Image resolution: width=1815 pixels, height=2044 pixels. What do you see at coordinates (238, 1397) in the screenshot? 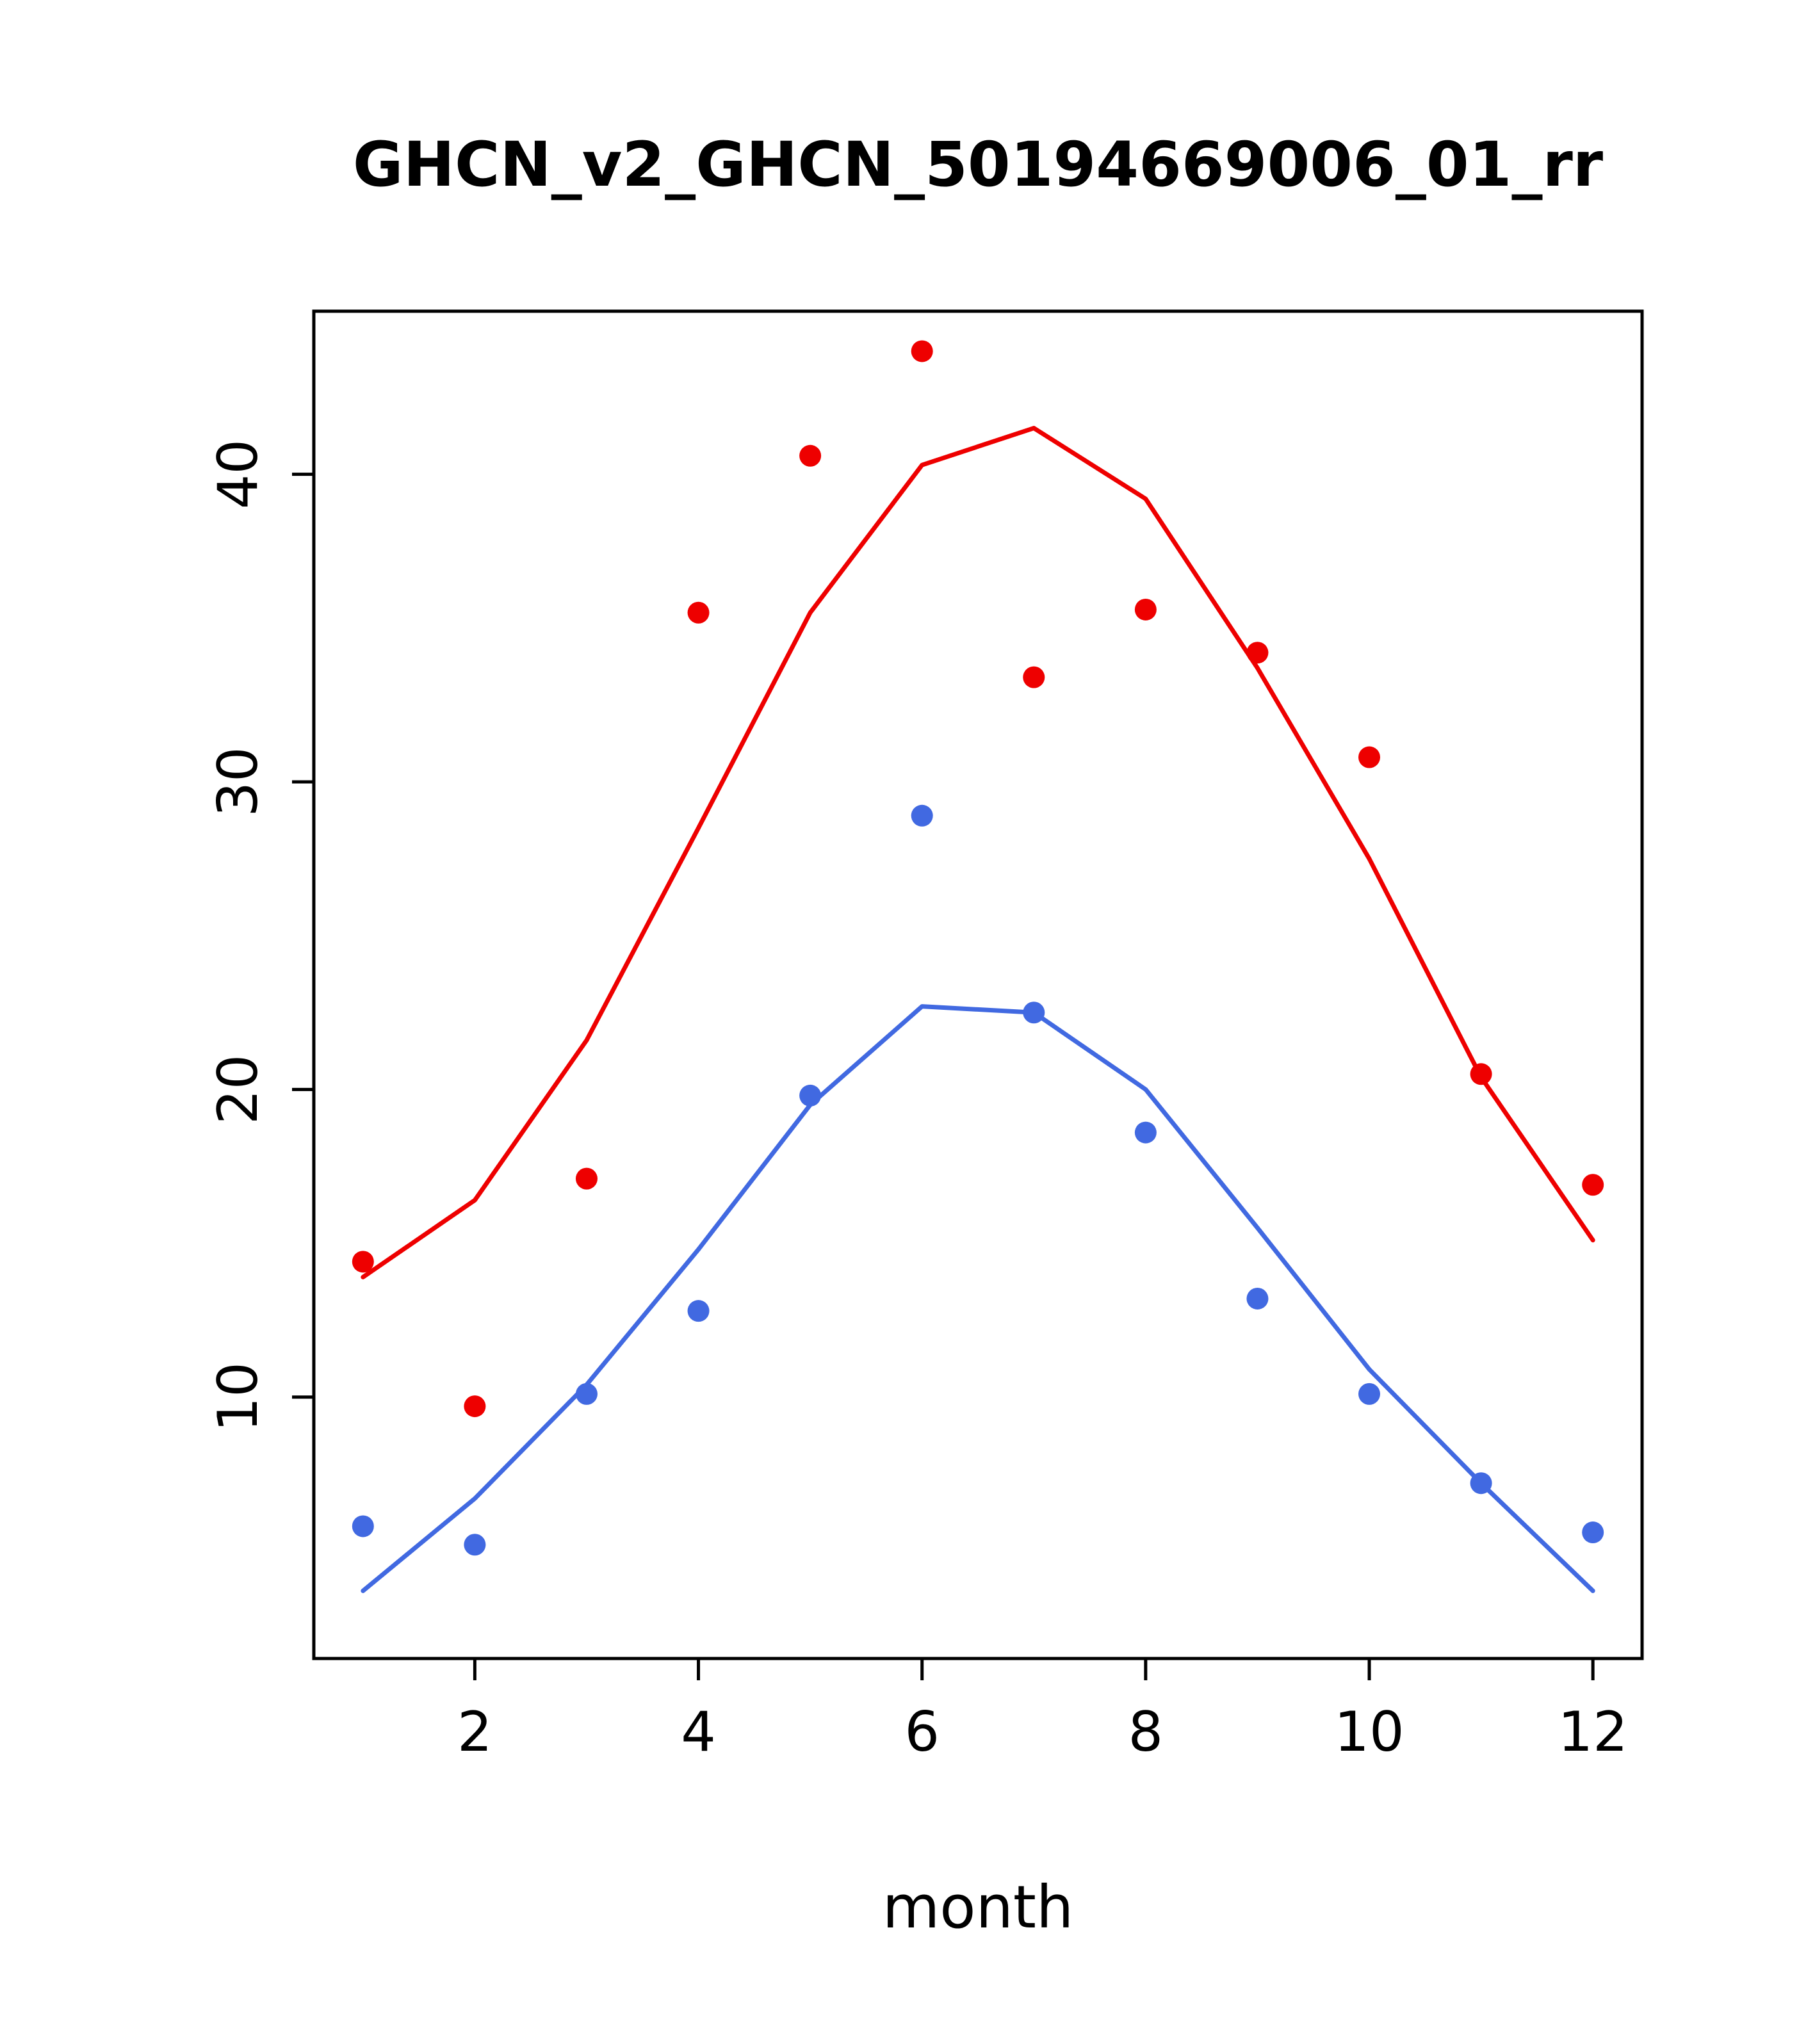
I see `y-tick-label: 10` at bounding box center [238, 1397].